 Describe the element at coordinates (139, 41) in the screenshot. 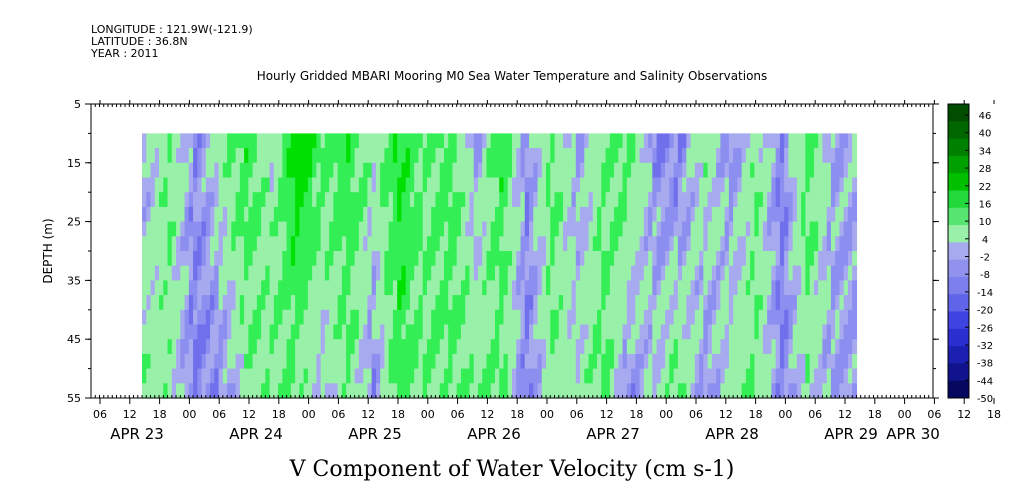

I see `latitude-label: LATITUDE : 36.8N` at that location.